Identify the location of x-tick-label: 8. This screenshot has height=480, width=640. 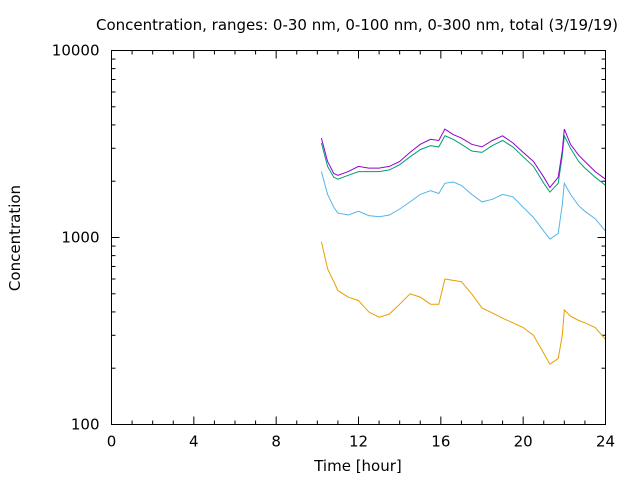
(276, 442).